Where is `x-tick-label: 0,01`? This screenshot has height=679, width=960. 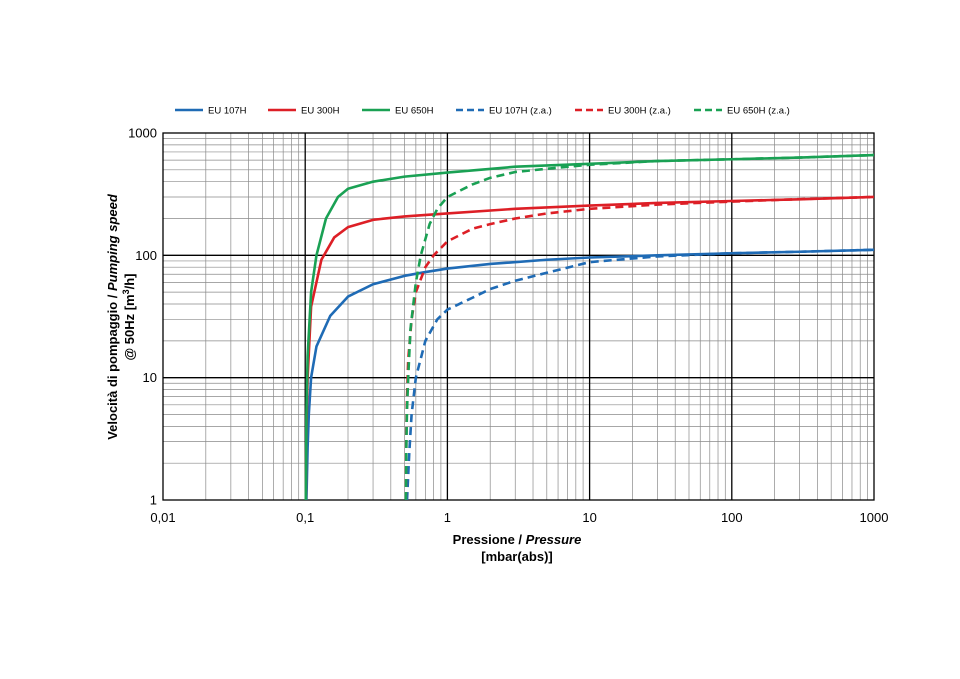 x-tick-label: 0,01 is located at coordinates (162, 517).